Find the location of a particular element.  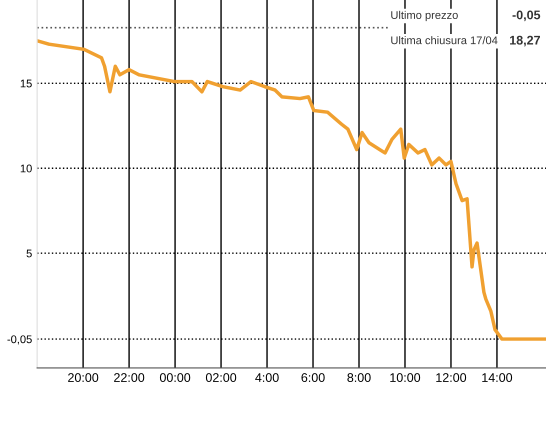

x-tick-label: 00:00 is located at coordinates (175, 377).